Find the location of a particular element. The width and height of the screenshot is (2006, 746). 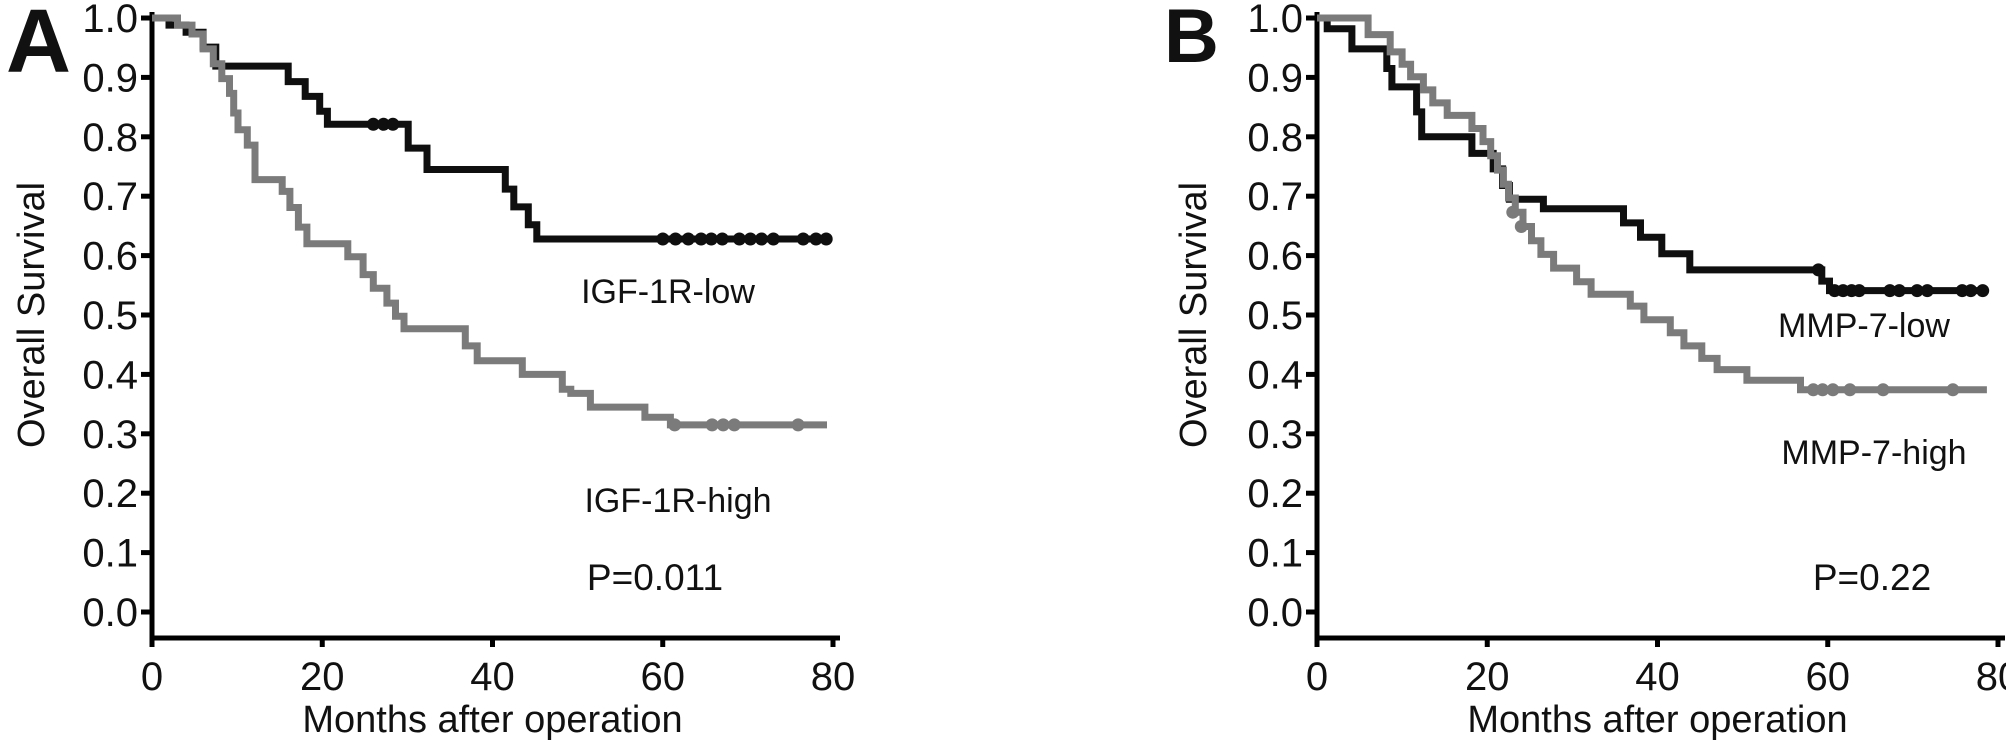

curve-label-mmp-7-high: MMP-7-high is located at coordinates (1873, 453).